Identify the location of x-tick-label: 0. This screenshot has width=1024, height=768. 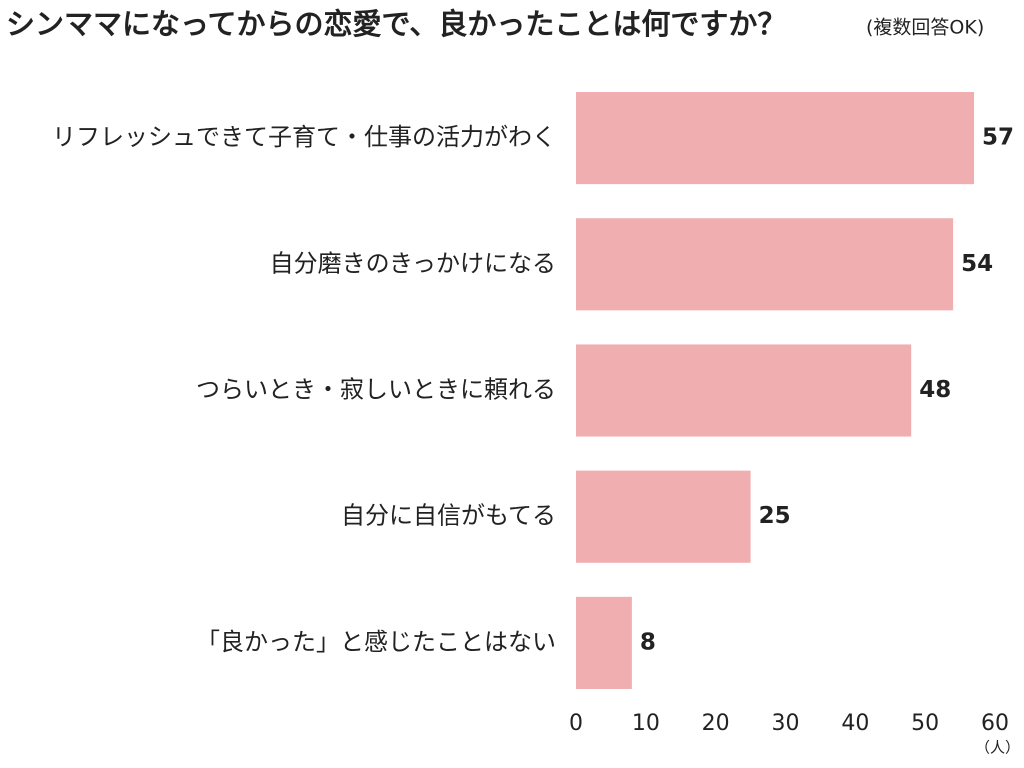
(576, 723).